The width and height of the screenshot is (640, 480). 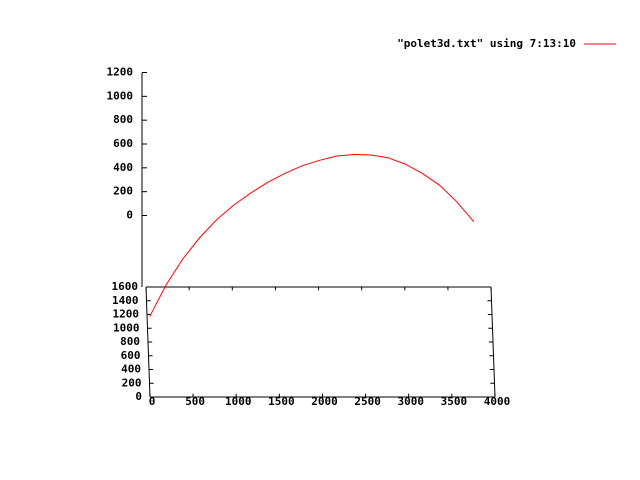 I want to click on y-tick-label: 0, so click(x=138, y=396).